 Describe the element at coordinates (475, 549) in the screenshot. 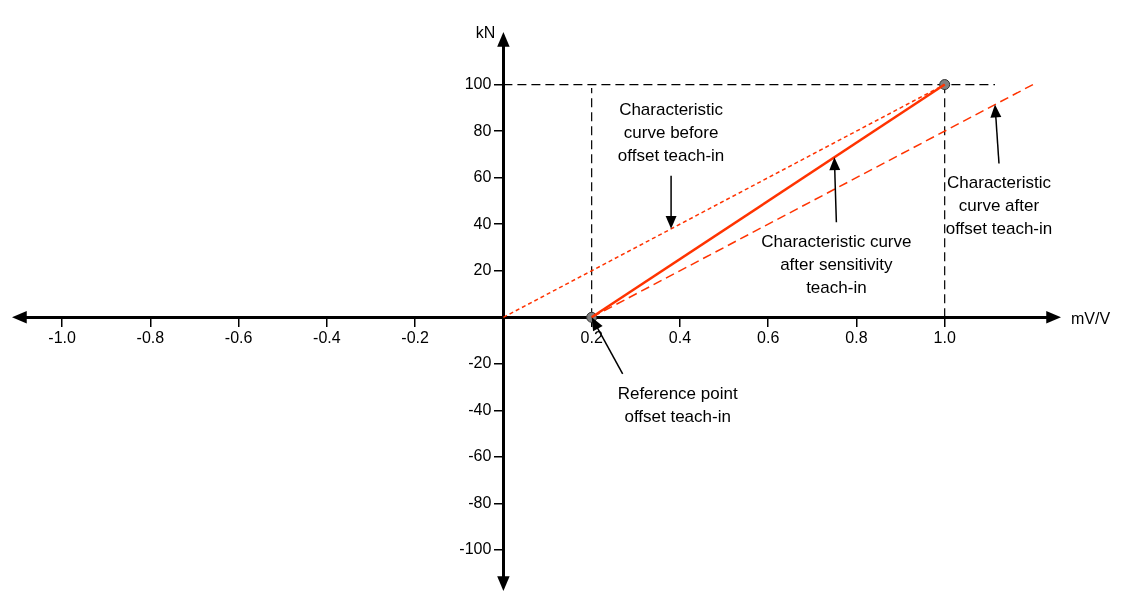

I see `y-tick-label: -100` at that location.